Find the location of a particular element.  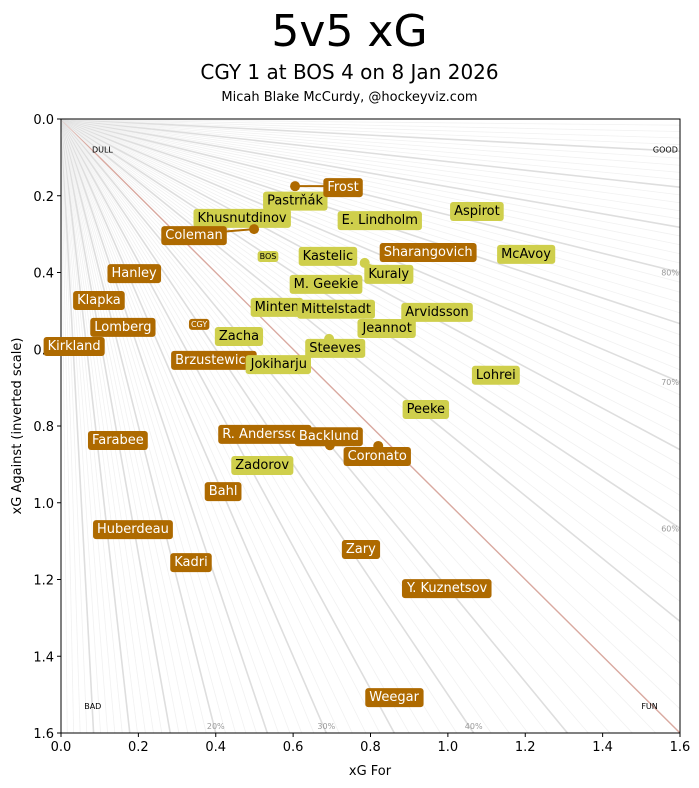

player-label: Sharangovich is located at coordinates (428, 253).